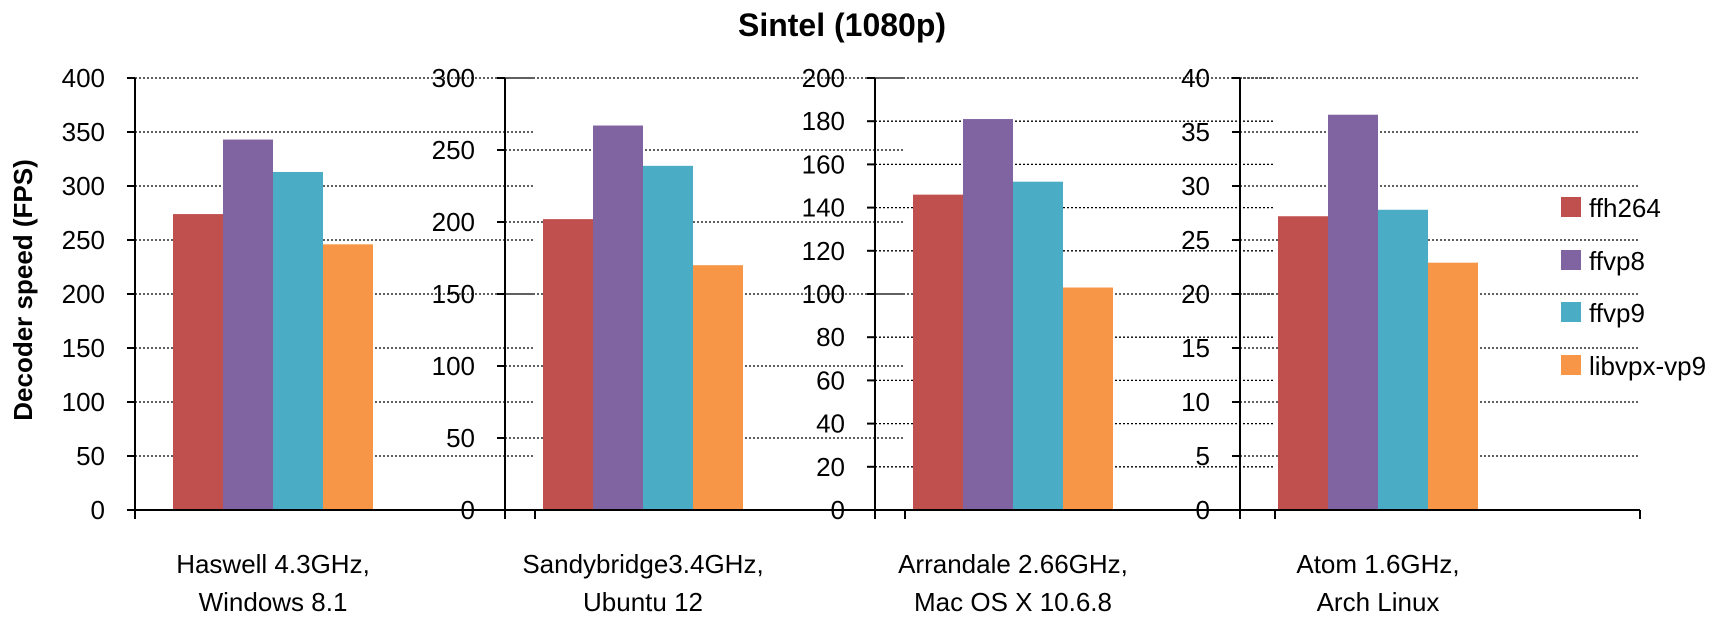 This screenshot has width=1728, height=625. Describe the element at coordinates (23, 290) in the screenshot. I see `y-axis-label: Decoder speed (FPS)` at that location.